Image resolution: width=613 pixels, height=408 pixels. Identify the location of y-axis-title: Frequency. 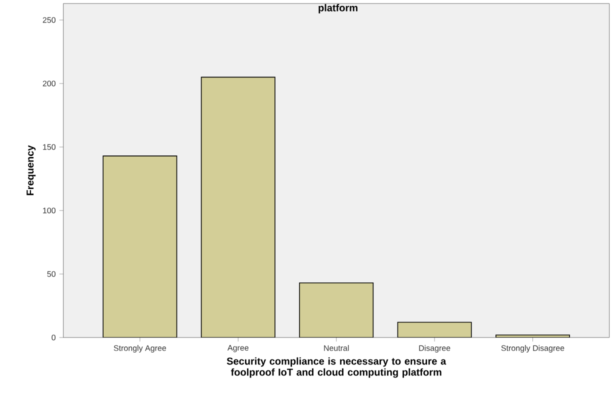
(31, 170).